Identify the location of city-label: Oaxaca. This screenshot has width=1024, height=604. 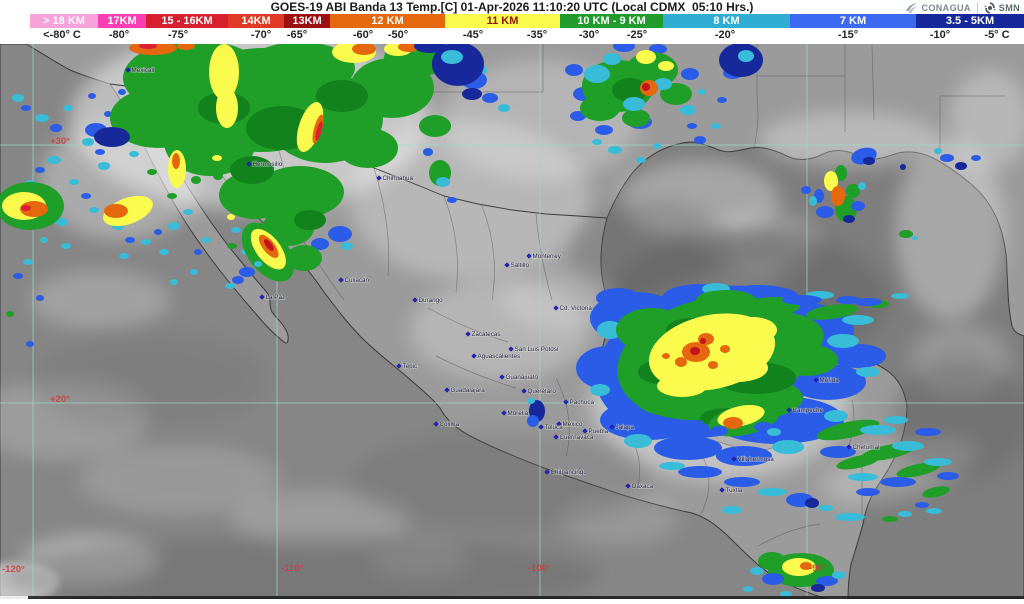
(643, 486).